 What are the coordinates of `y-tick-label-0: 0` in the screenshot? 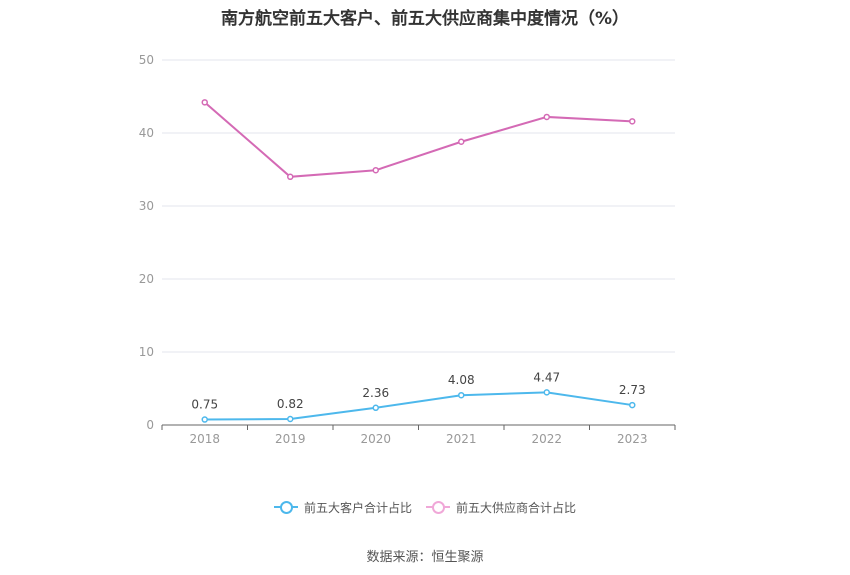 It's located at (150, 425).